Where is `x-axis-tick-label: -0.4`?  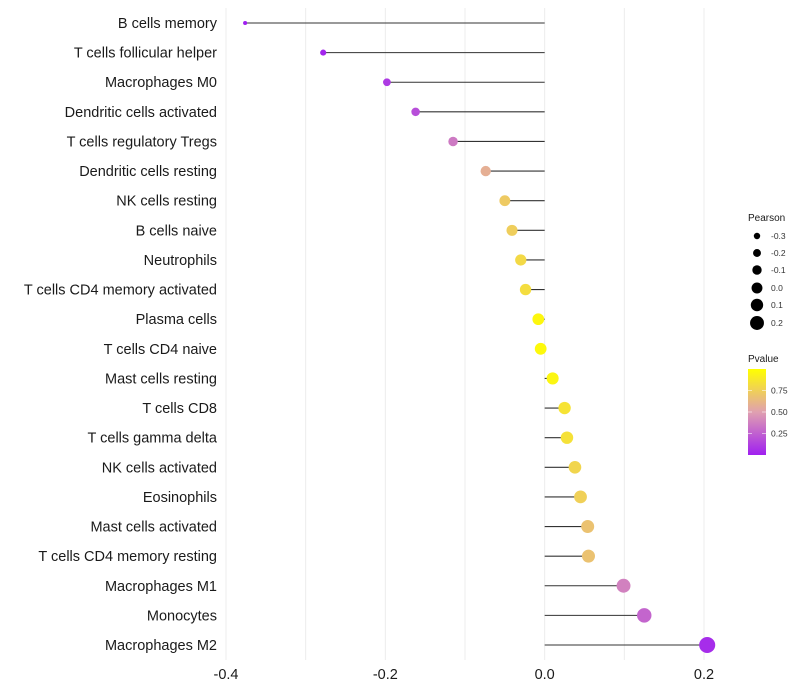
x-axis-tick-label: -0.4 is located at coordinates (226, 675).